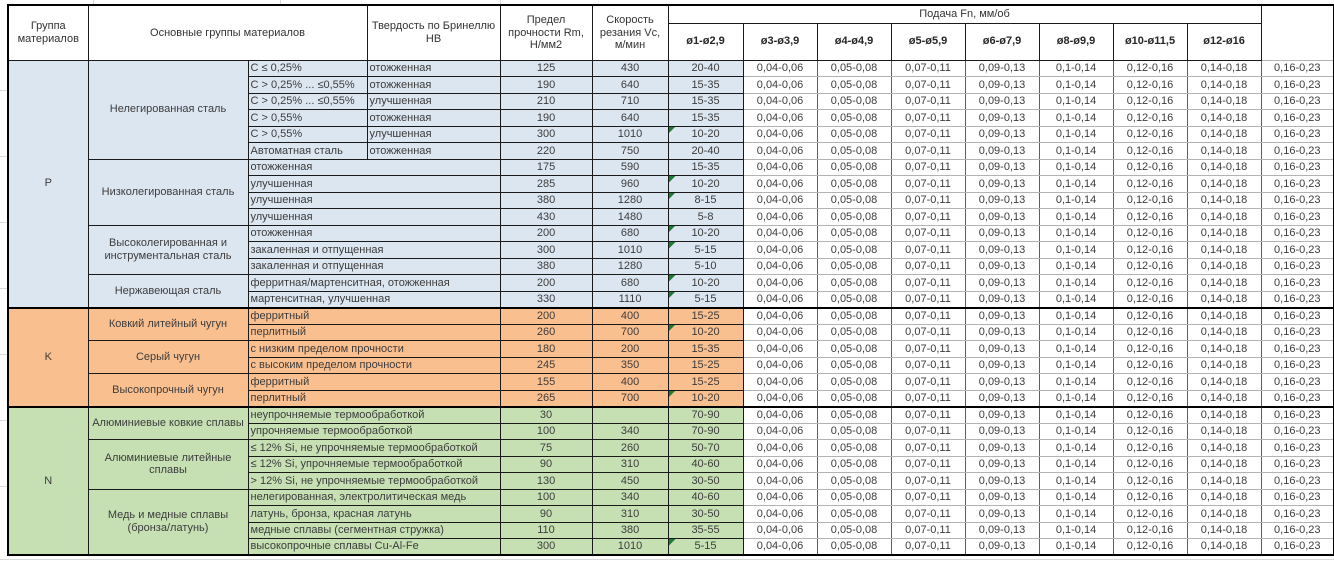  I want to click on material-type-cell: мартенситная, улучшенная, so click(374, 299).